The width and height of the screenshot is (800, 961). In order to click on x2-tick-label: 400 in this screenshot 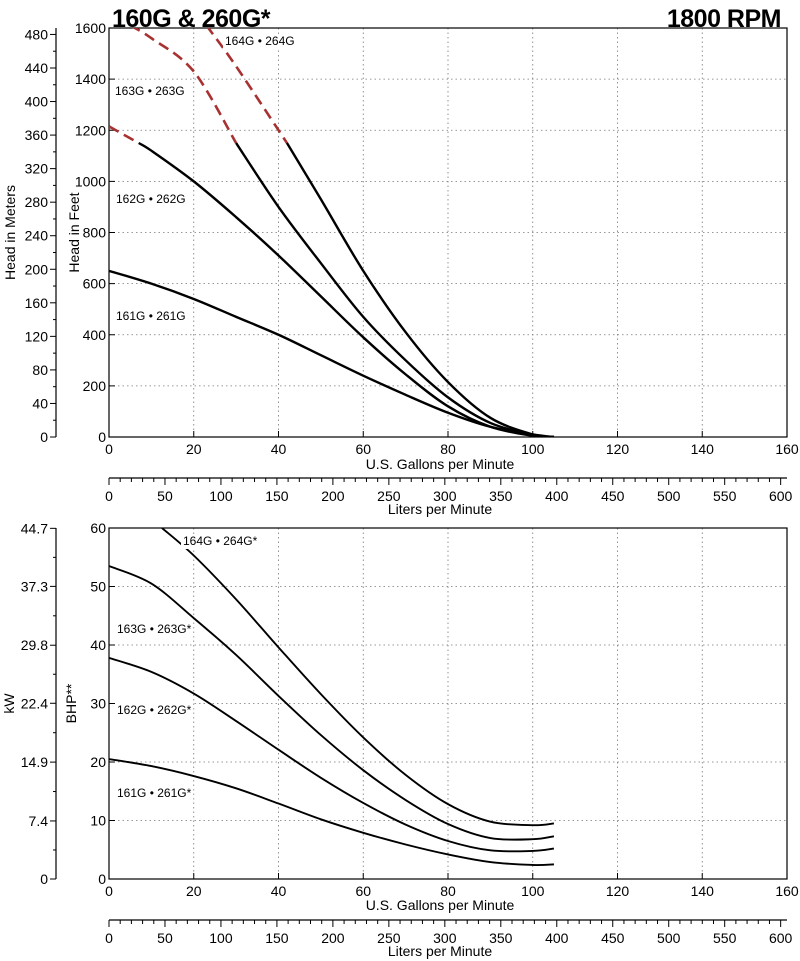, I will do `click(557, 938)`.